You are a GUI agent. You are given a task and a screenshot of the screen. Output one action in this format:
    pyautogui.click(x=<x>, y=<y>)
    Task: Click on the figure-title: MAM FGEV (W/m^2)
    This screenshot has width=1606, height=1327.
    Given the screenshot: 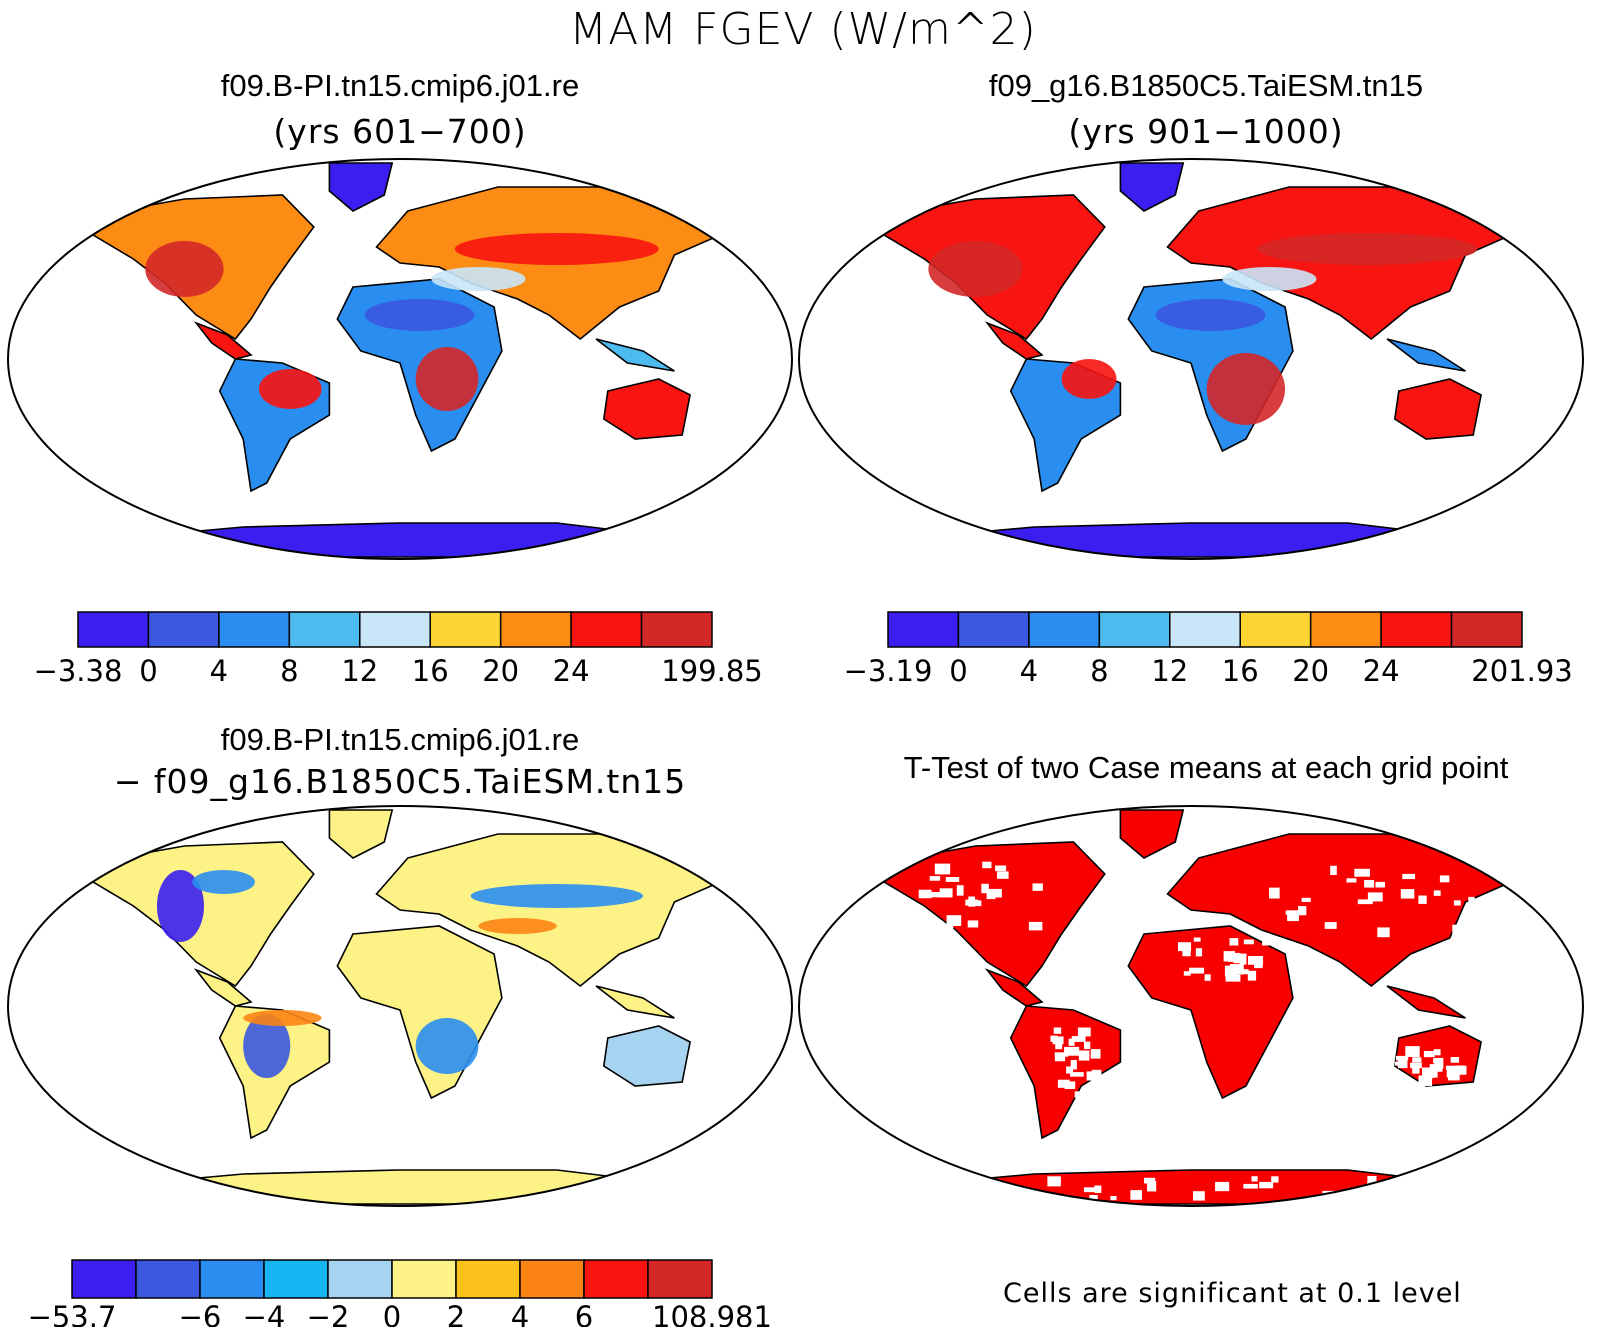 What is the action you would take?
    pyautogui.click(x=803, y=29)
    